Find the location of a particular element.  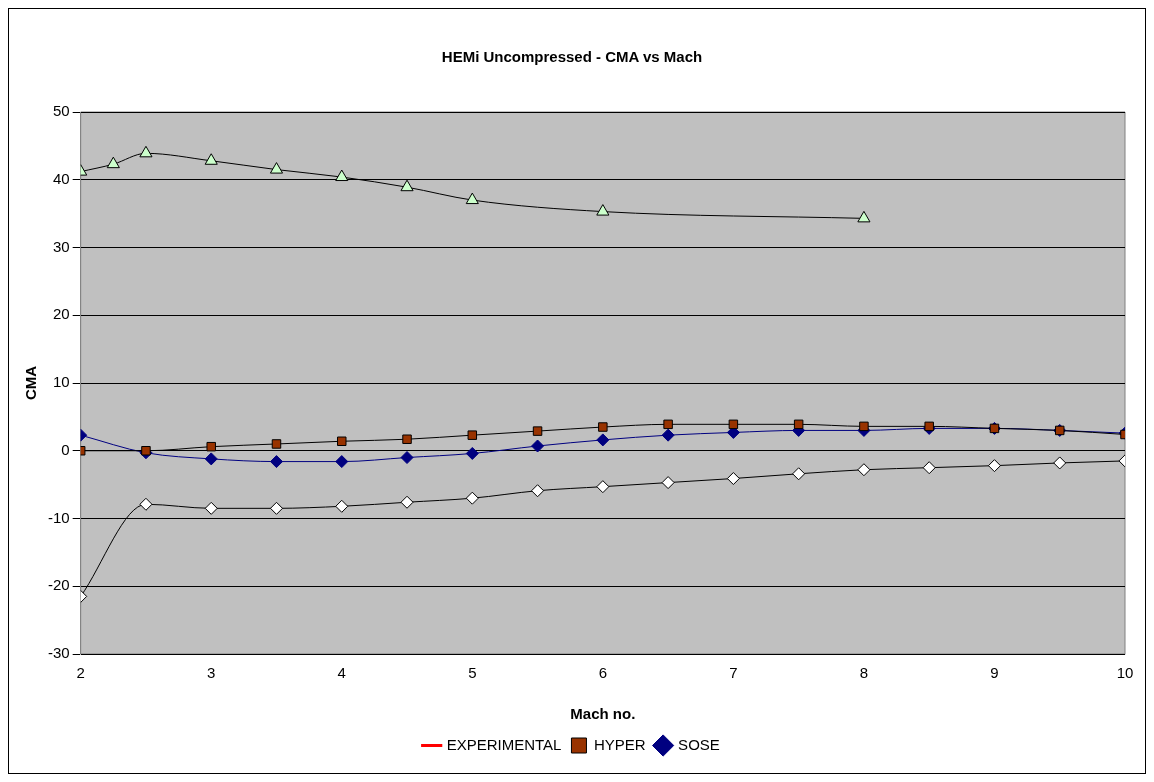

y-tick-label: -20 is located at coordinates (58, 585).